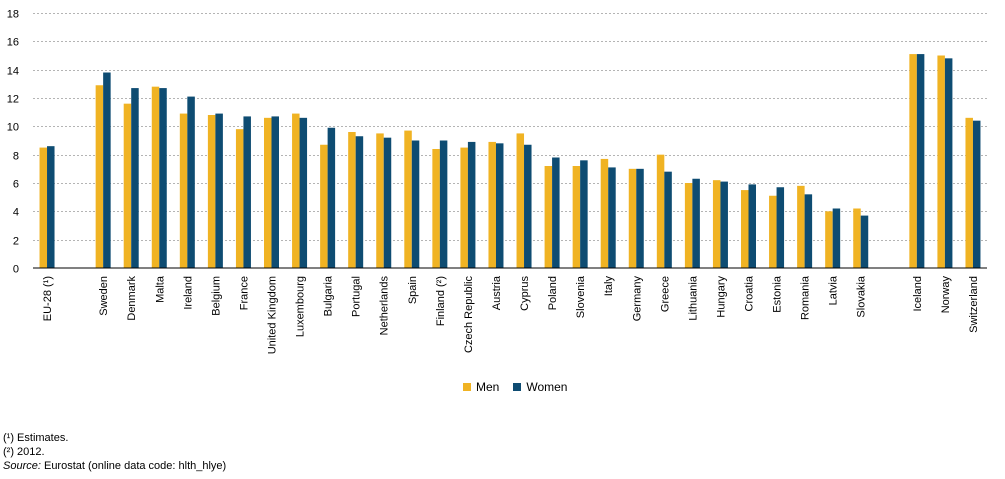  What do you see at coordinates (525, 293) in the screenshot?
I see `x-category-label: Cyprus` at bounding box center [525, 293].